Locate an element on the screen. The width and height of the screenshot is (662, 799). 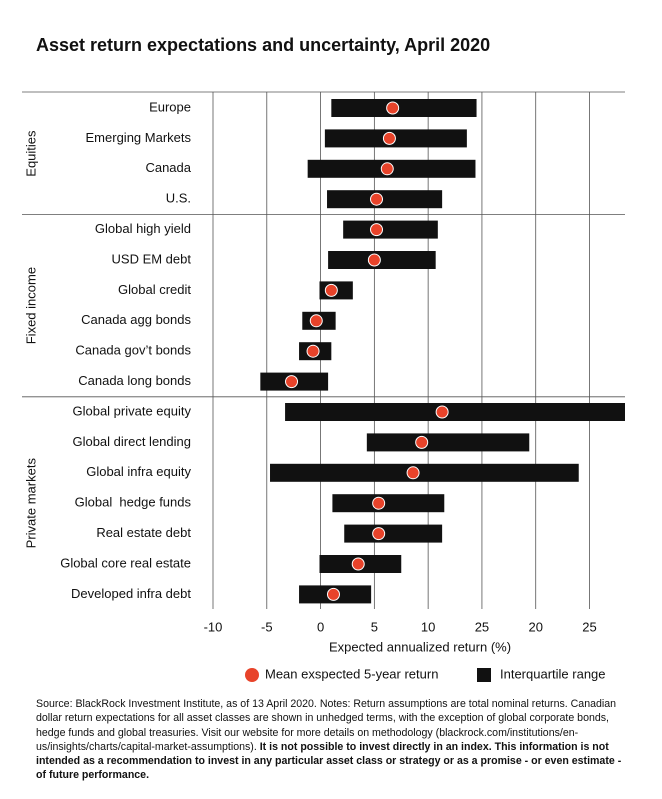
category-label: Global hedge funds is located at coordinates (133, 502).